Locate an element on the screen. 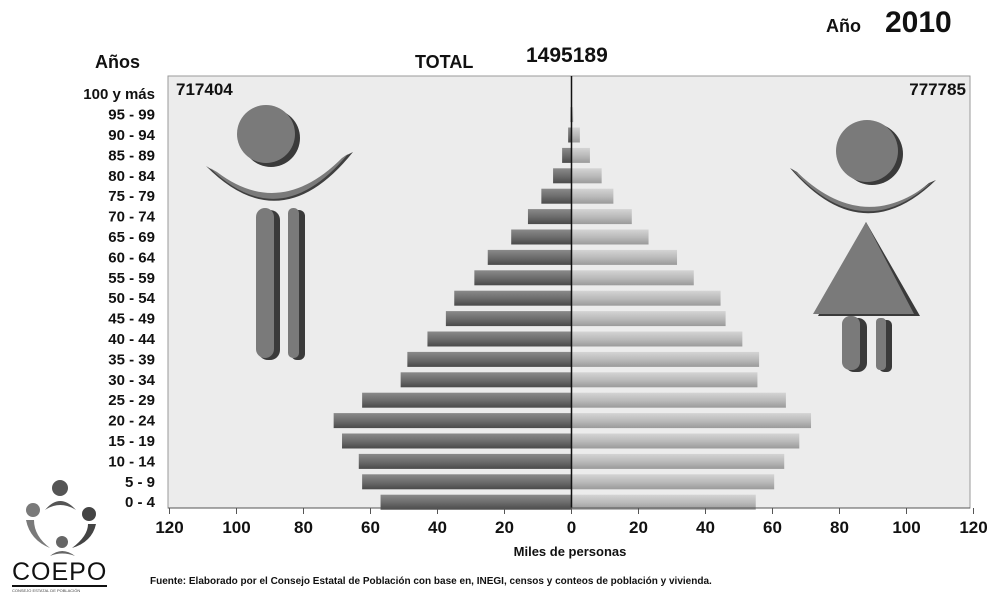  age-group-label: 65 - 69 is located at coordinates (131, 237).